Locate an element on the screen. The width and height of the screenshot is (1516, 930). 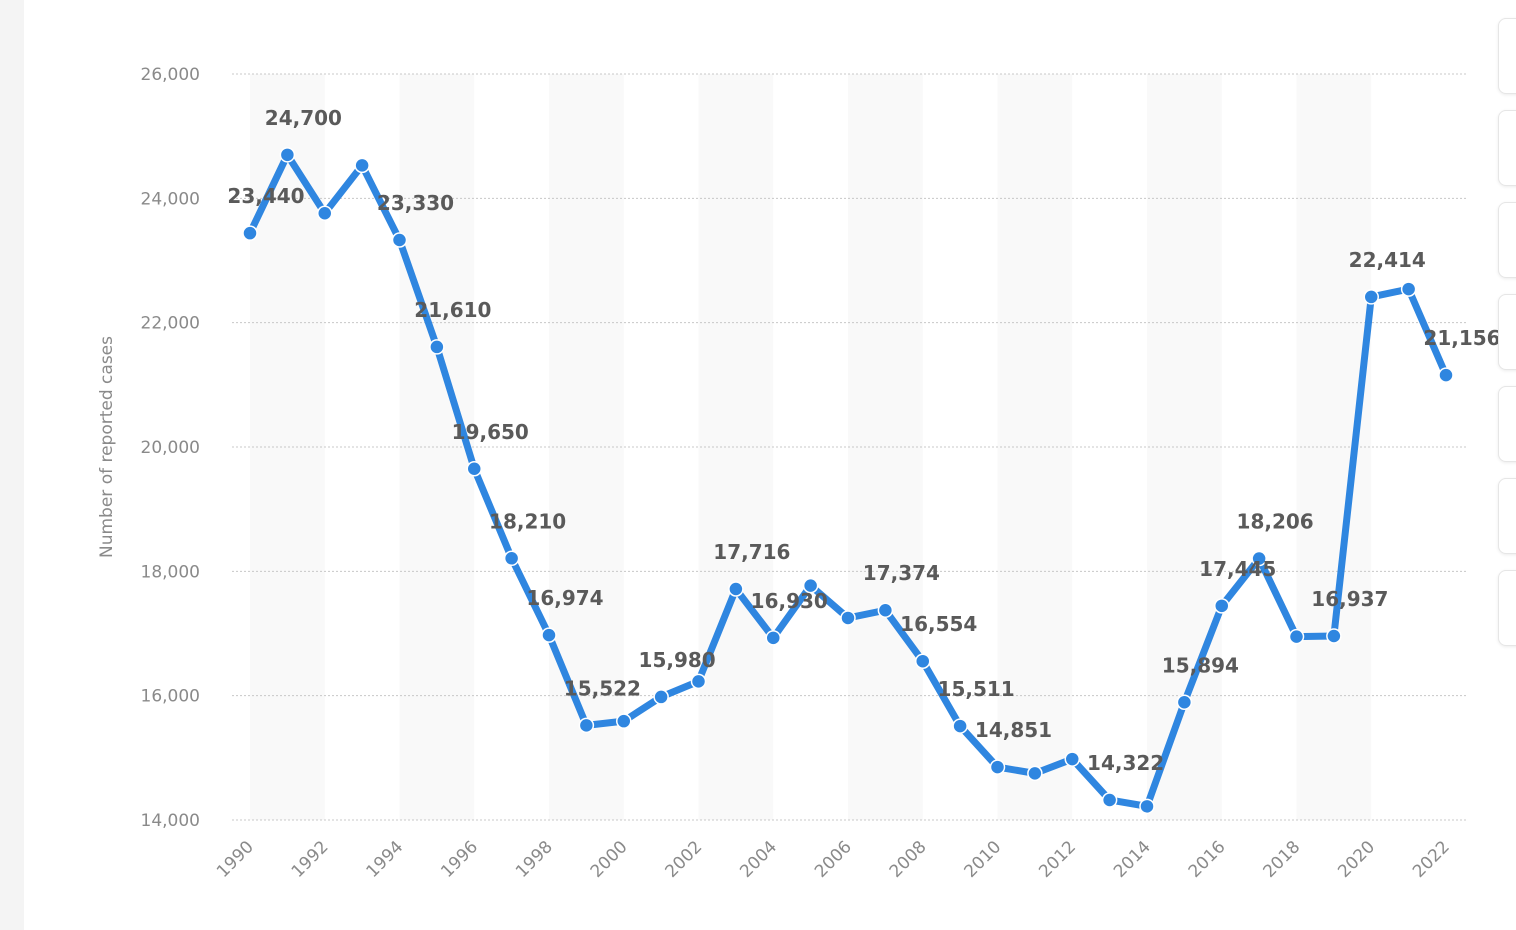
data-point-2019 is located at coordinates (1334, 636).